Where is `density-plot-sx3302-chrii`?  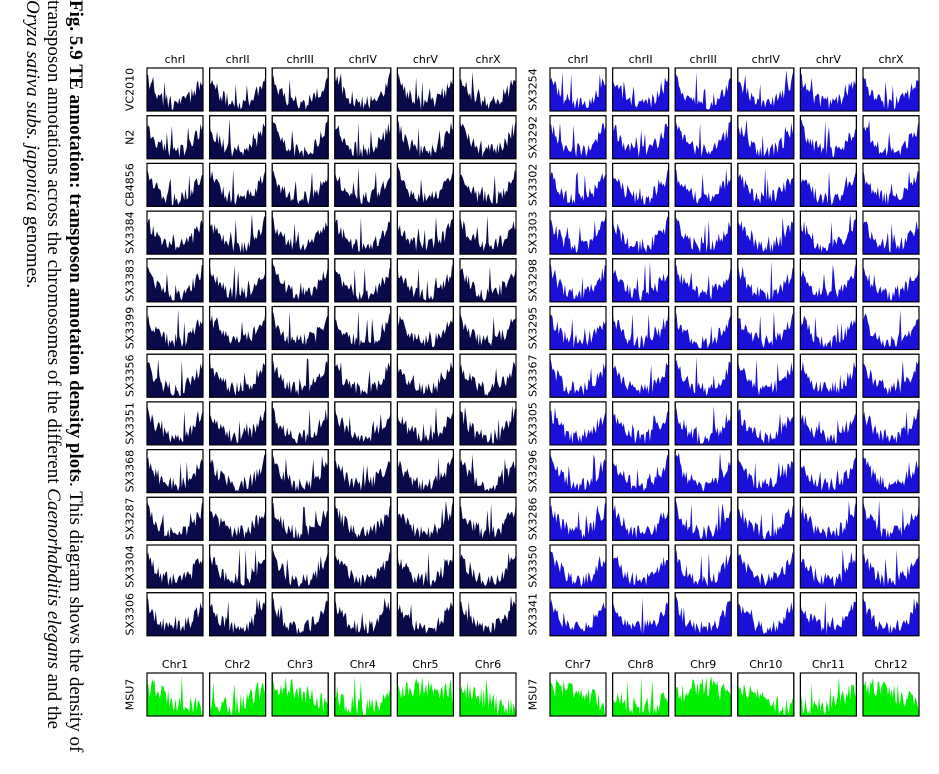 density-plot-sx3302-chrii is located at coordinates (641, 184).